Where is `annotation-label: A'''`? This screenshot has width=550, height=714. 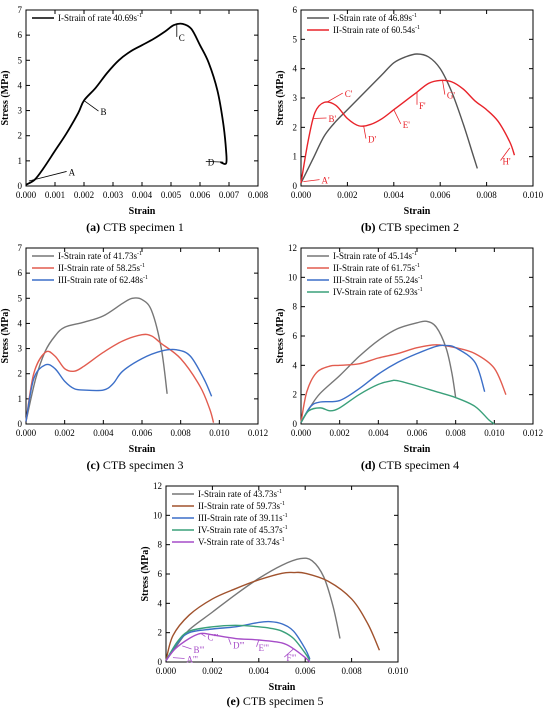 annotation-label: A''' is located at coordinates (193, 660).